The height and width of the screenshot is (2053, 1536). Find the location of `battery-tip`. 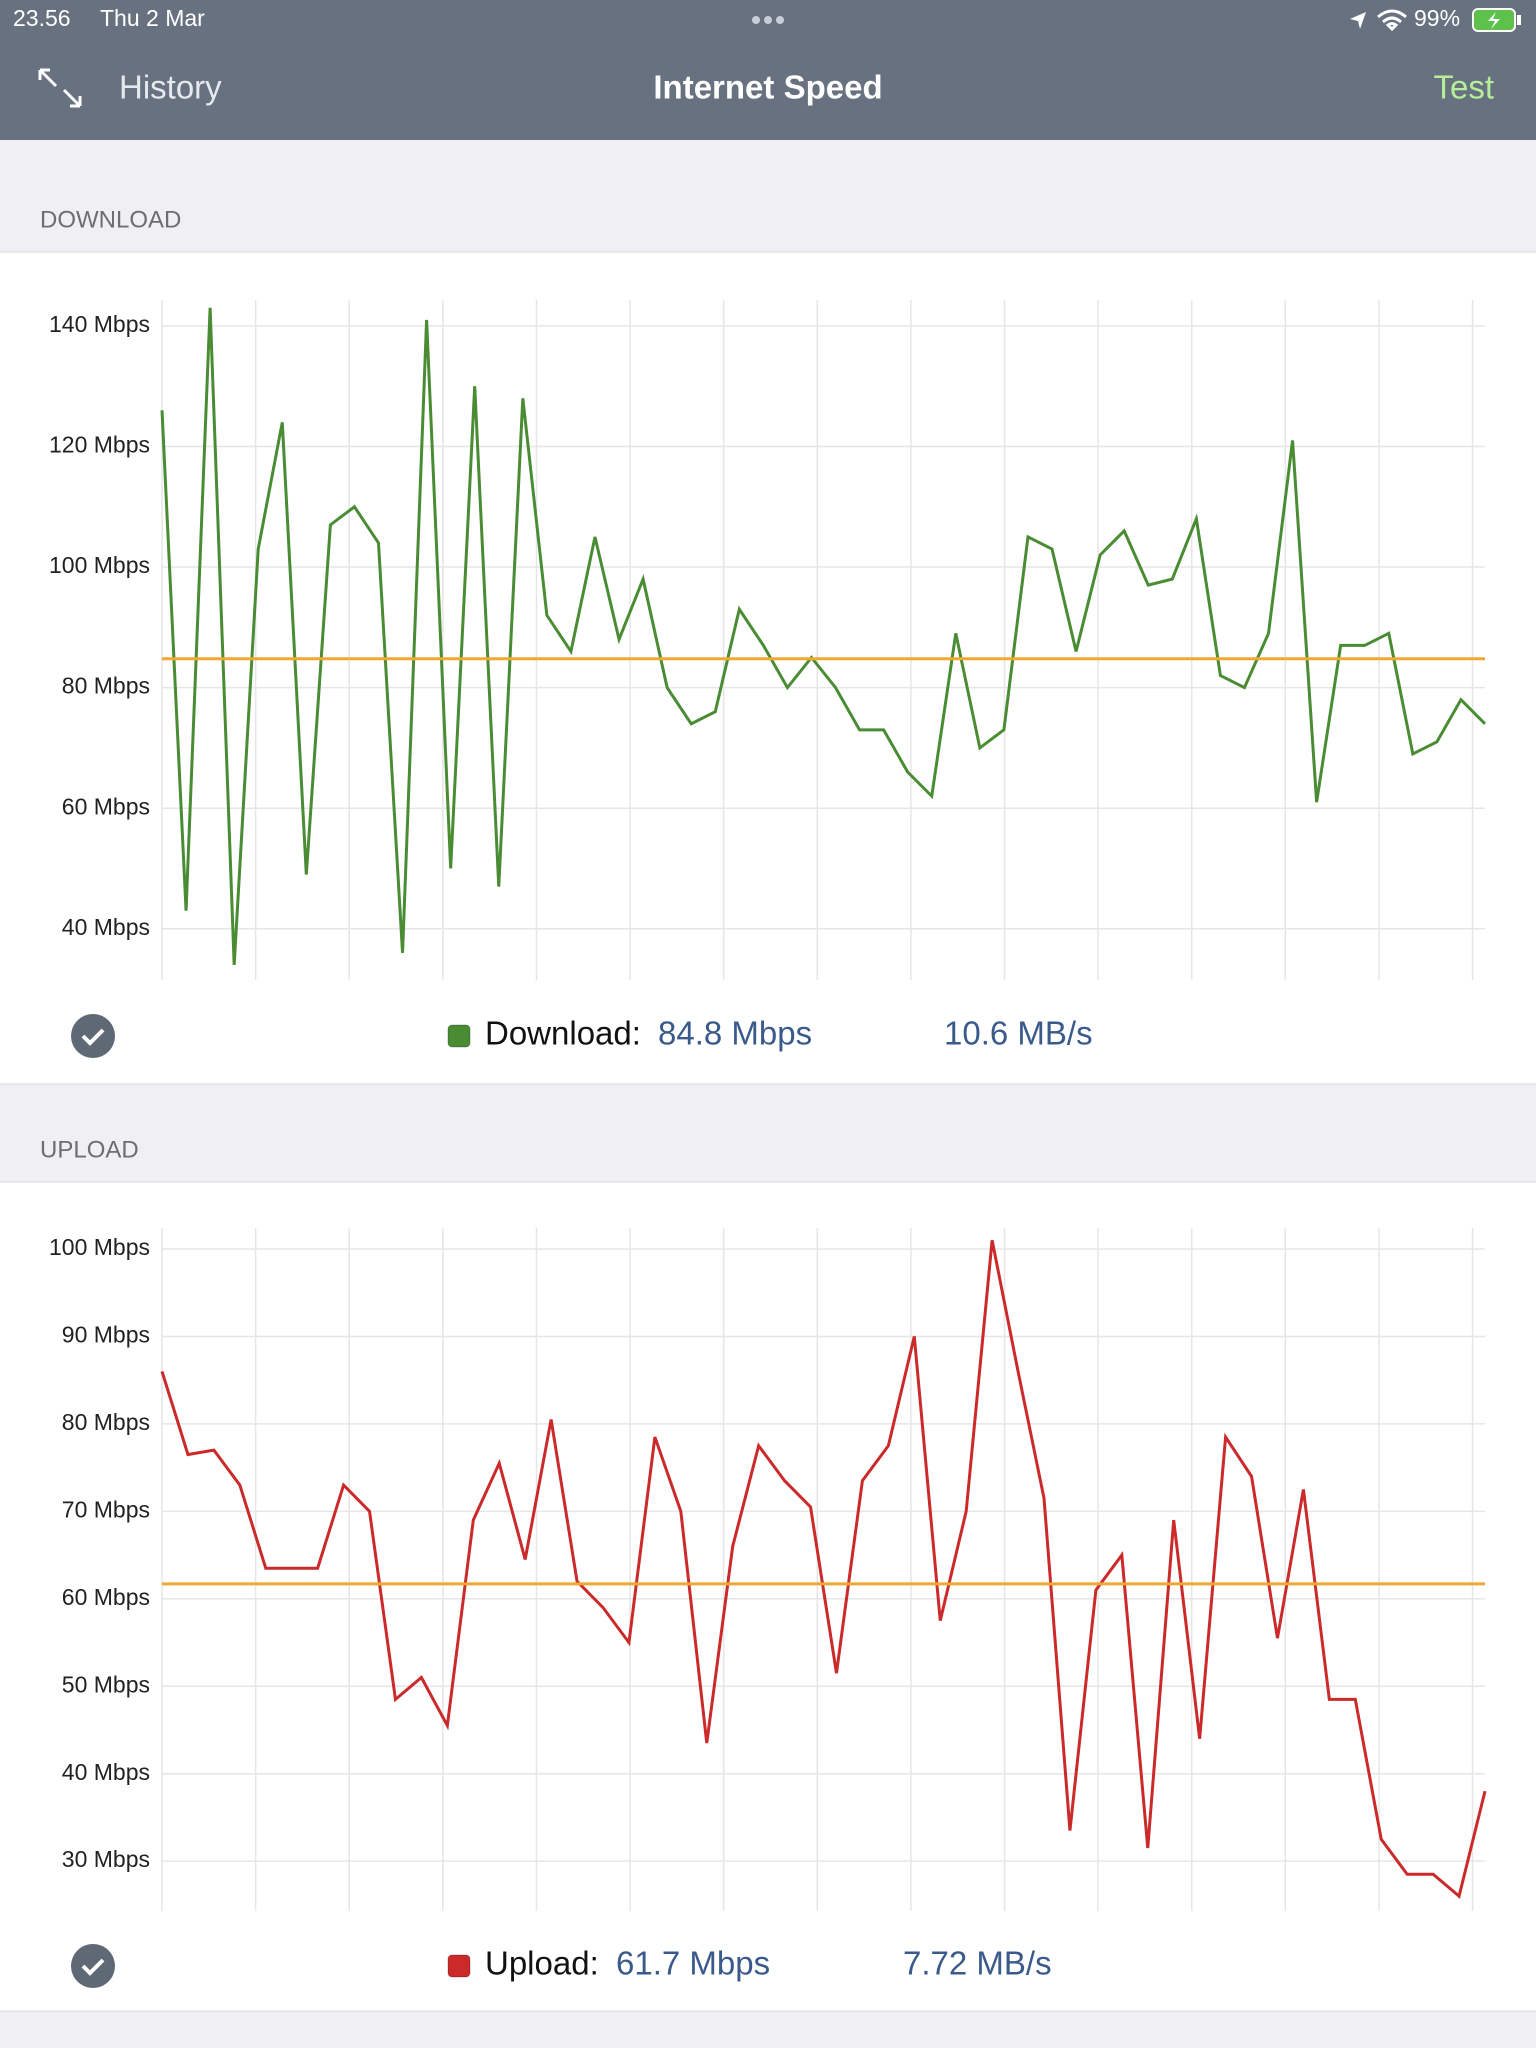

battery-tip is located at coordinates (1519, 20).